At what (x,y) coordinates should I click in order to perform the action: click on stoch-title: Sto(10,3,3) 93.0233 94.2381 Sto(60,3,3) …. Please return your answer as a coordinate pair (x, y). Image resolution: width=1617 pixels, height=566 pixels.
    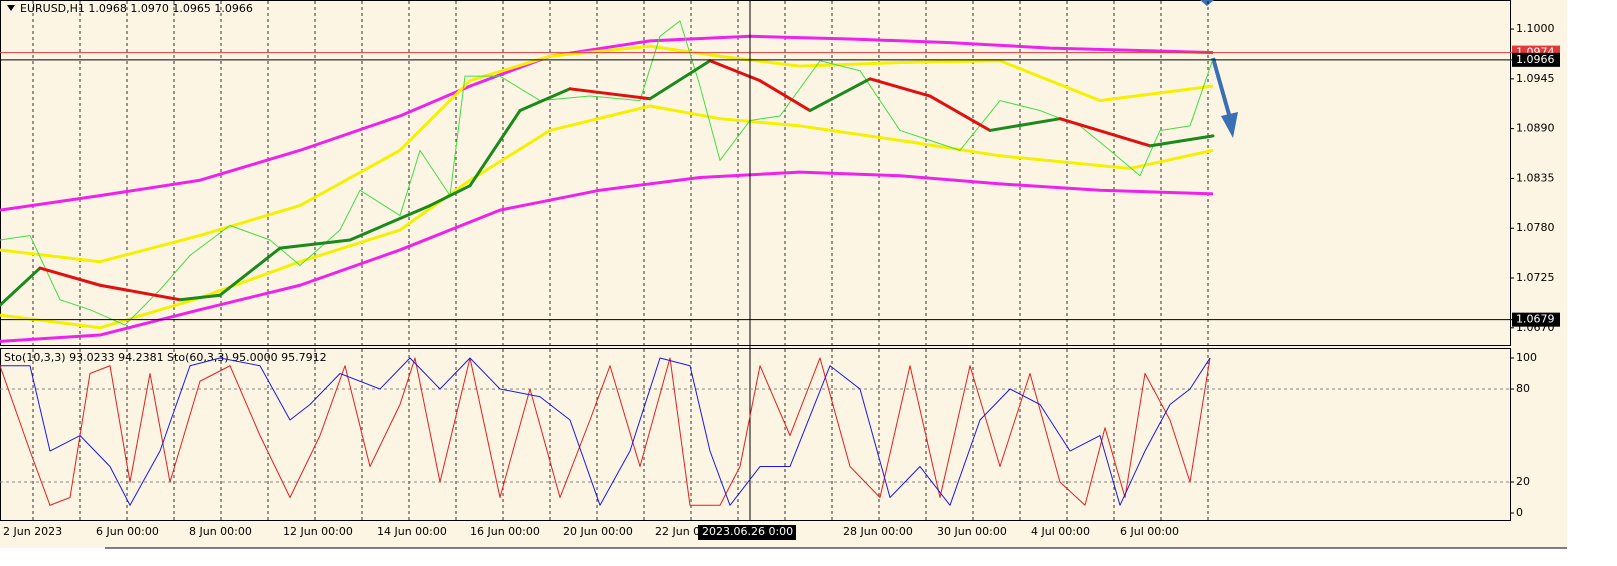
    Looking at the image, I should click on (165, 357).